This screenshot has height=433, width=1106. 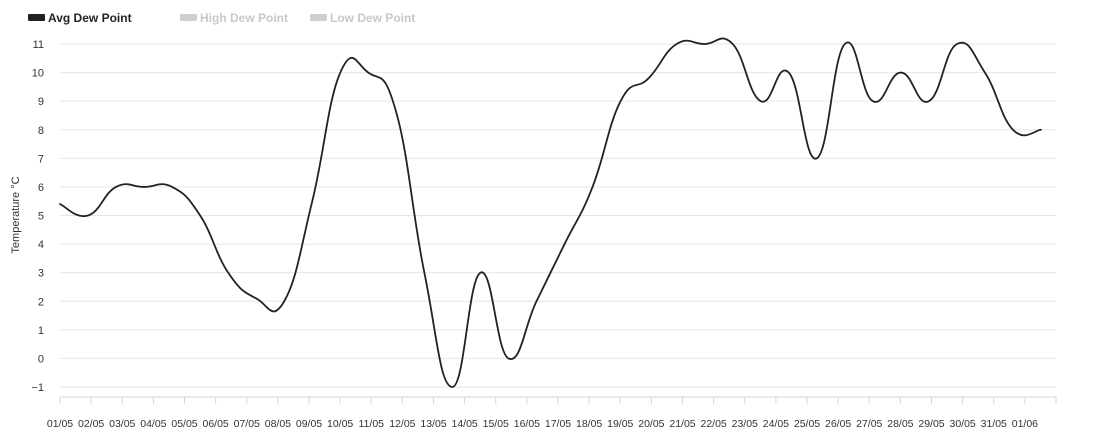 I want to click on y-tick-label: 2, so click(x=41, y=302).